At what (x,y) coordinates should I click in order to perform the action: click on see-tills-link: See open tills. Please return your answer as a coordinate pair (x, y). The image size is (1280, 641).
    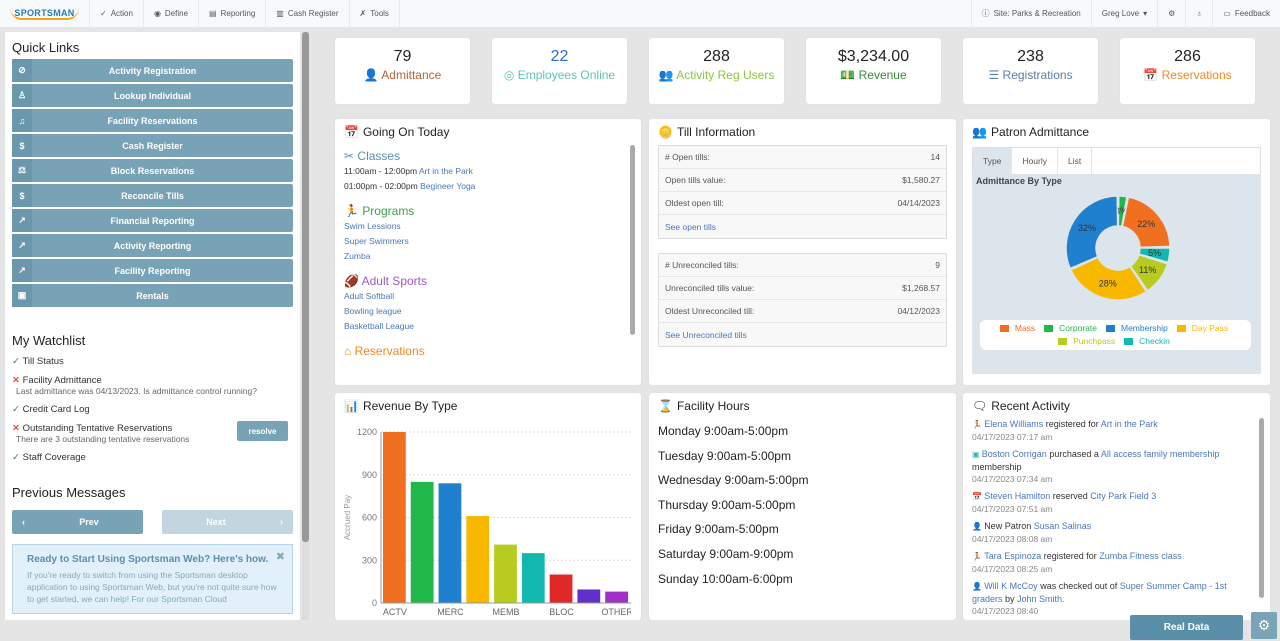
    Looking at the image, I should click on (691, 226).